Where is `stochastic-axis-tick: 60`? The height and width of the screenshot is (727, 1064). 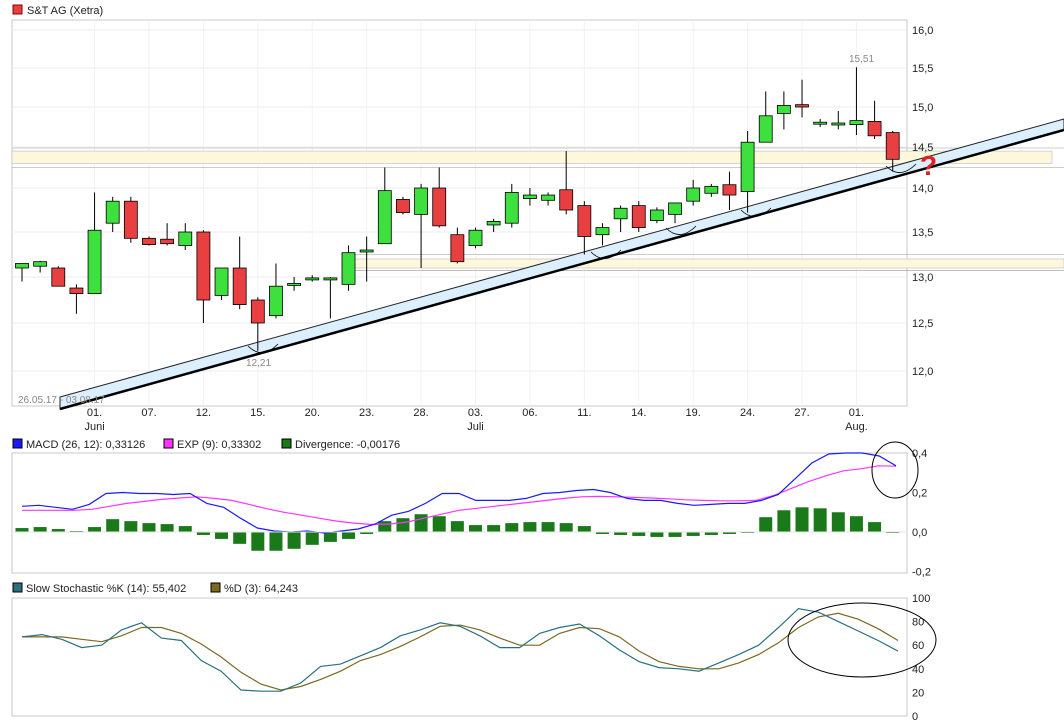
stochastic-axis-tick: 60 is located at coordinates (918, 646).